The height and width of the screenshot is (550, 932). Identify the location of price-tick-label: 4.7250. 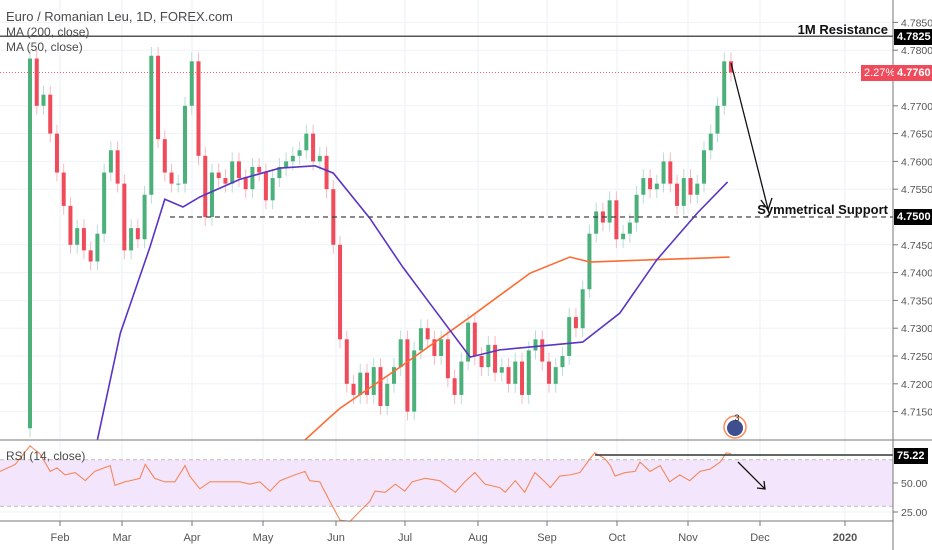
(916, 357).